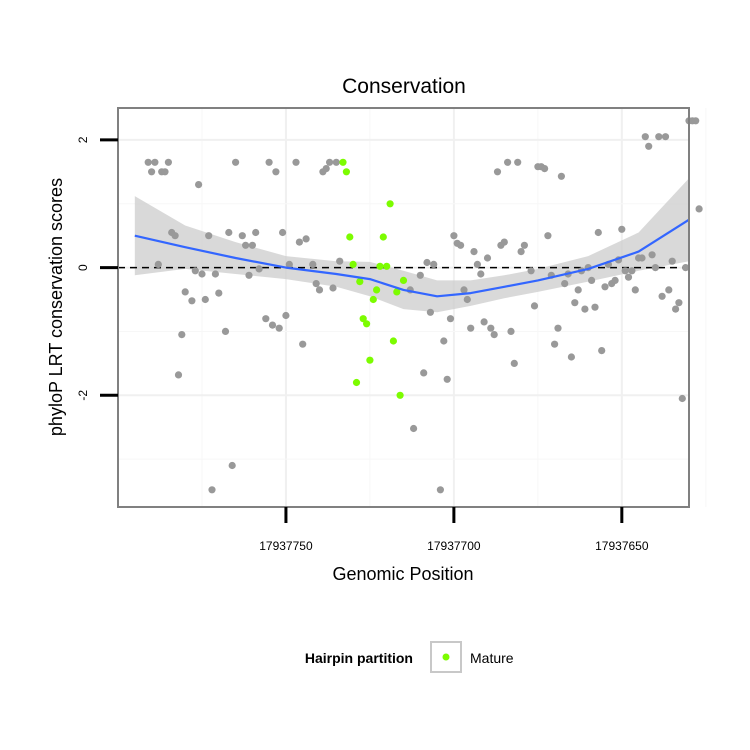 Image resolution: width=750 pixels, height=750 pixels. What do you see at coordinates (97, 268) in the screenshot?
I see `y-axis: 2 0 -2` at bounding box center [97, 268].